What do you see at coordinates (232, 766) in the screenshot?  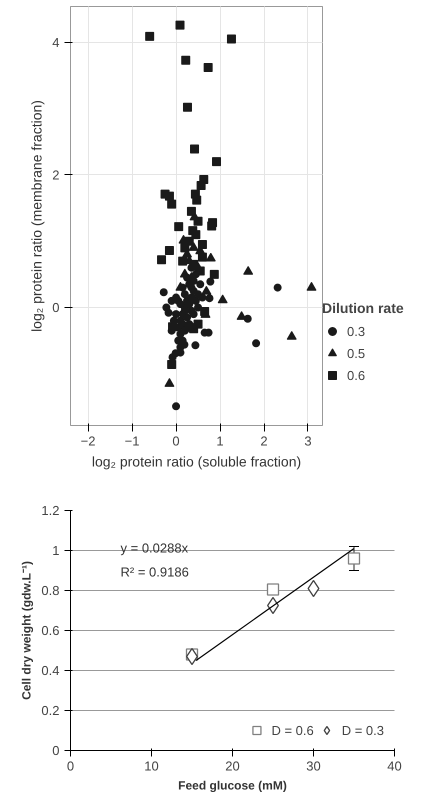 I see `x-tick-label: 20` at bounding box center [232, 766].